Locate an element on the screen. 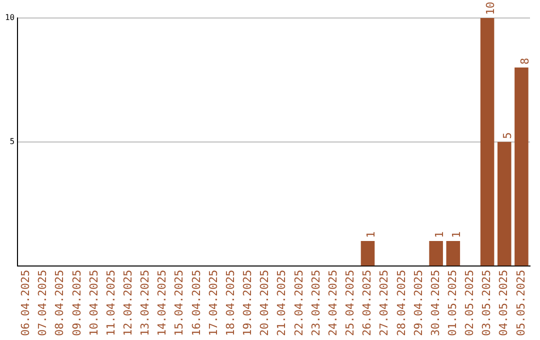  x-tick-label: 25.04.2025 is located at coordinates (350, 303).